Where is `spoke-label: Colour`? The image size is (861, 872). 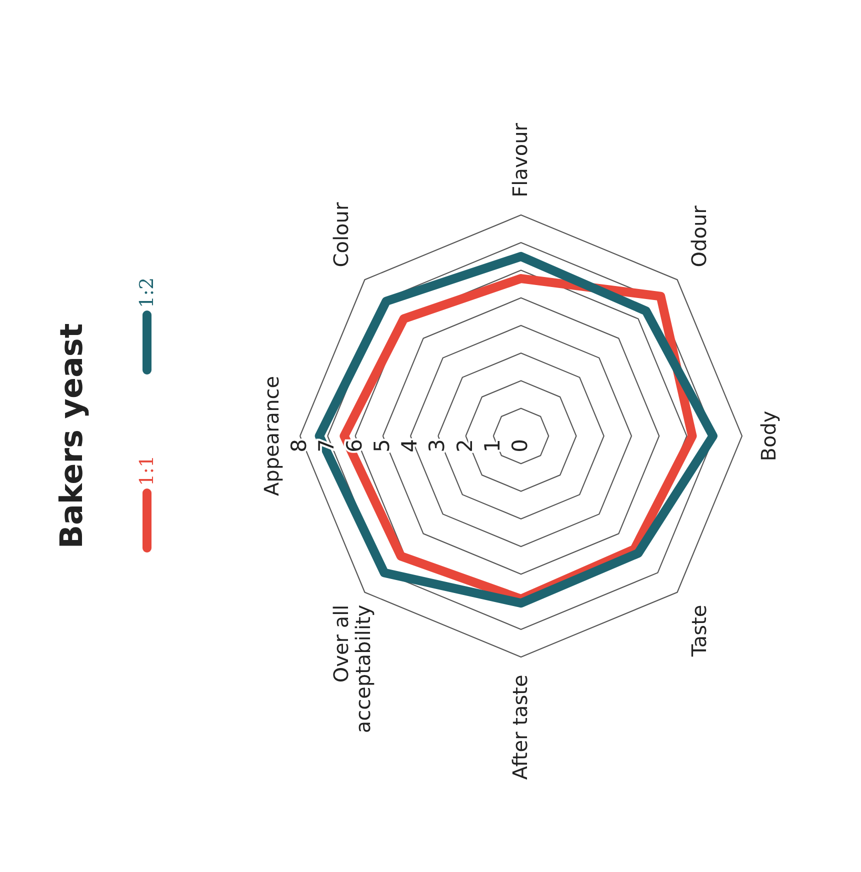
spoke-label: Colour is located at coordinates (341, 235).